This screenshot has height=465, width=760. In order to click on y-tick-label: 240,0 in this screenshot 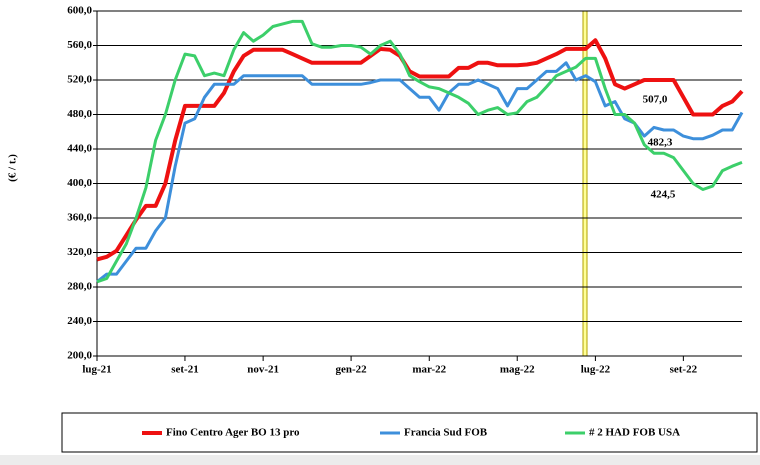, I will do `click(79, 321)`.